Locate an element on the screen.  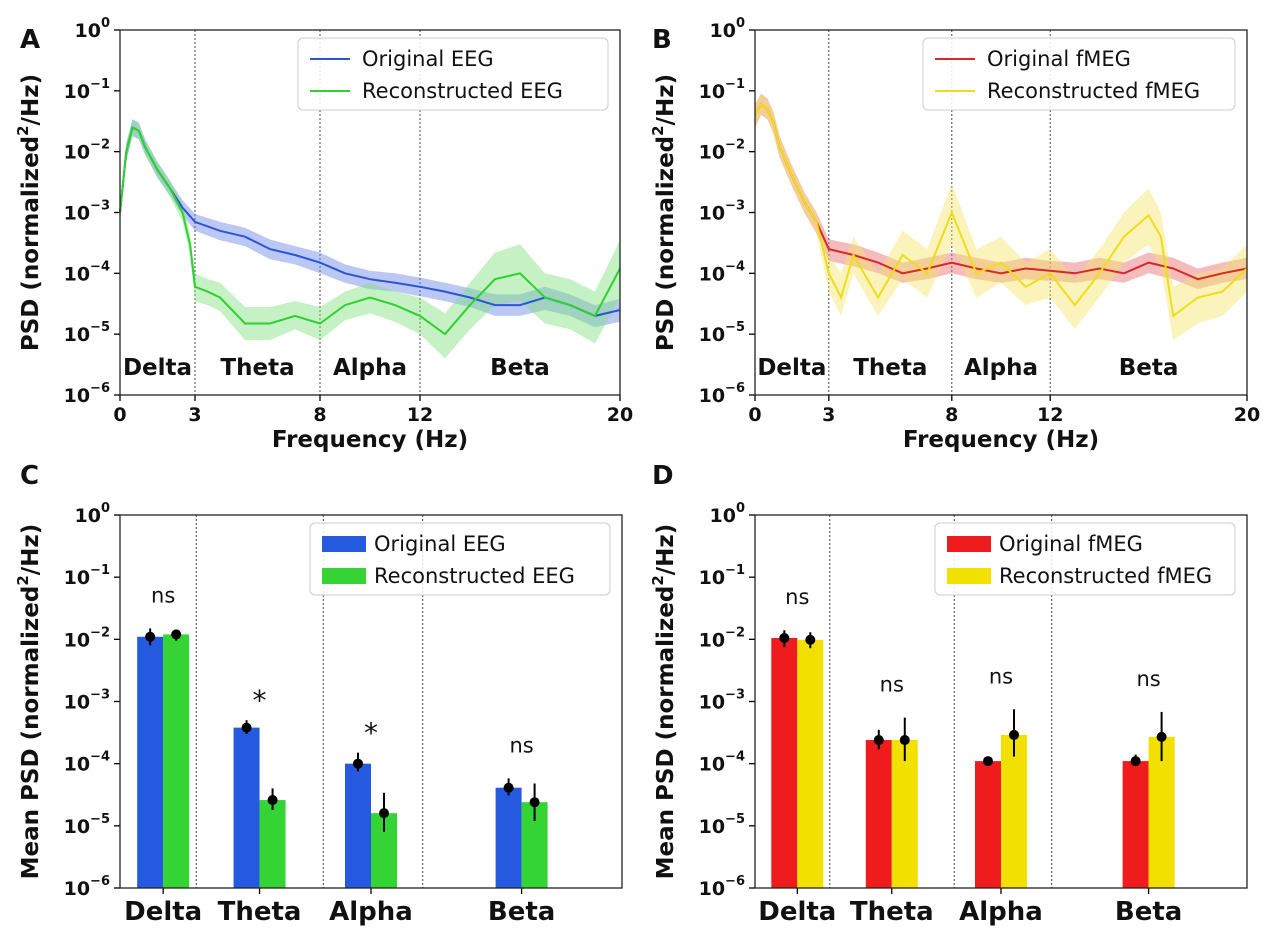
y-axis-title-part: PSD (normalized is located at coordinates (666, 243).